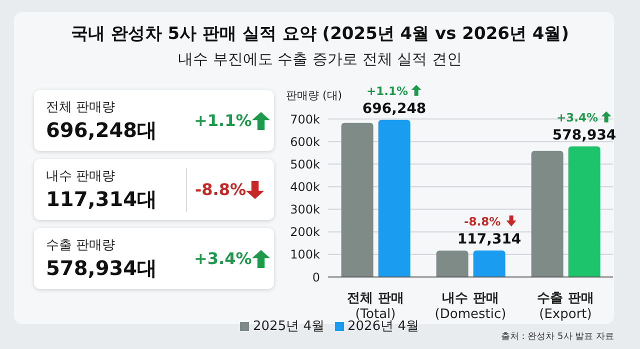 This screenshot has height=349, width=640. I want to click on text: 내수 판매량, so click(81, 177).